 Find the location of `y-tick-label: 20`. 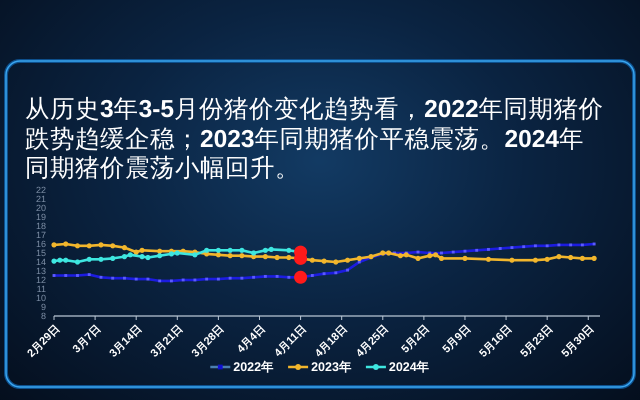

y-tick-label: 20 is located at coordinates (41, 208).